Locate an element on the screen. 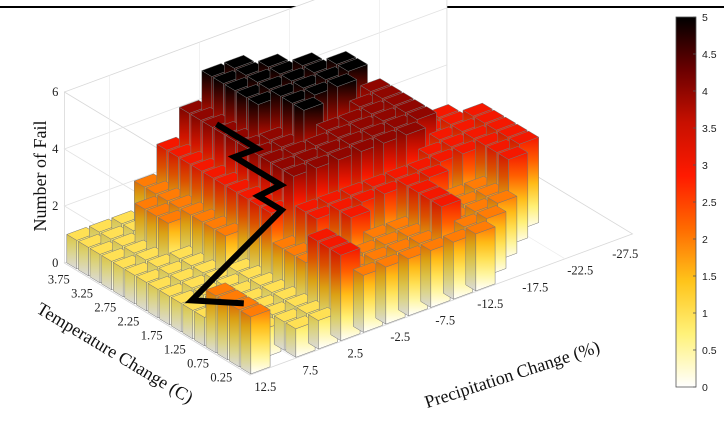 This screenshot has height=432, width=724. z-tick-label: 4 is located at coordinates (55, 149).